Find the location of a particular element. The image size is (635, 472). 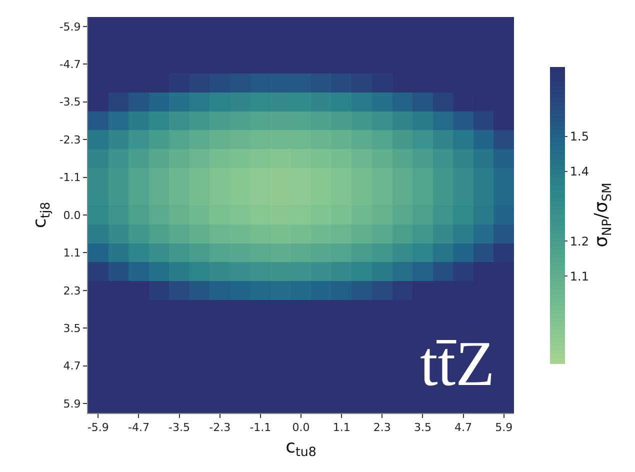

y-tick-label: 3.5 is located at coordinates (72, 328).